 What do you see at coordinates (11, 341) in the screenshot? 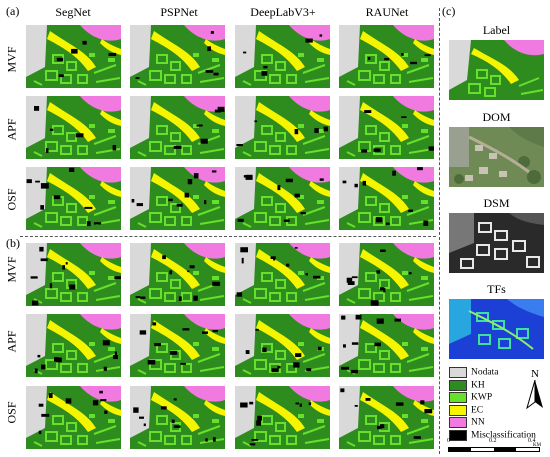
I see `row-label-apf-b: APF` at bounding box center [11, 341].